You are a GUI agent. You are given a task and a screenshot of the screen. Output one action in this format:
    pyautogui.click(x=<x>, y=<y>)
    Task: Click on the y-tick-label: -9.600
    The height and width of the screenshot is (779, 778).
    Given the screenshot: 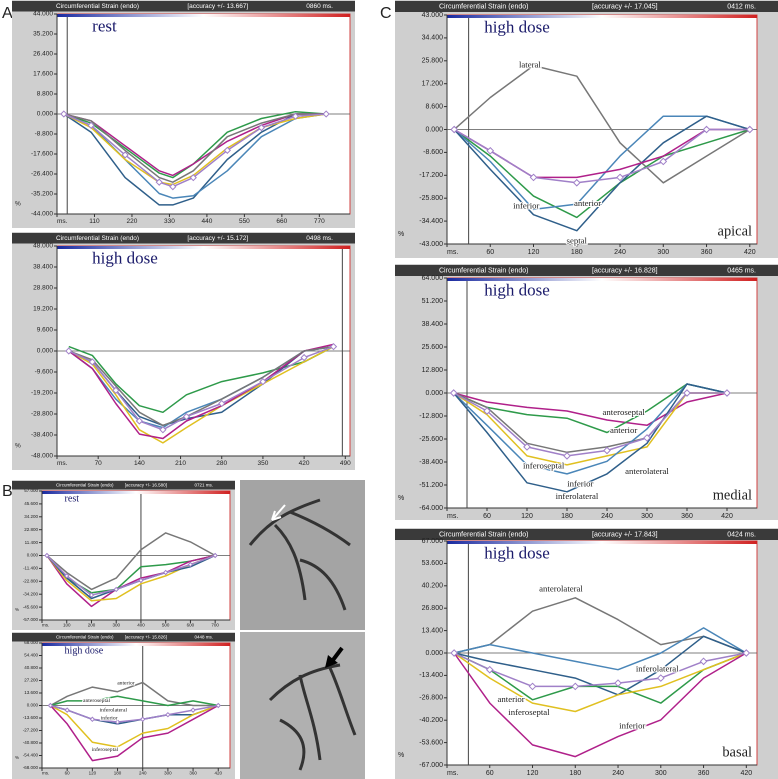 What is the action you would take?
    pyautogui.click(x=44, y=372)
    